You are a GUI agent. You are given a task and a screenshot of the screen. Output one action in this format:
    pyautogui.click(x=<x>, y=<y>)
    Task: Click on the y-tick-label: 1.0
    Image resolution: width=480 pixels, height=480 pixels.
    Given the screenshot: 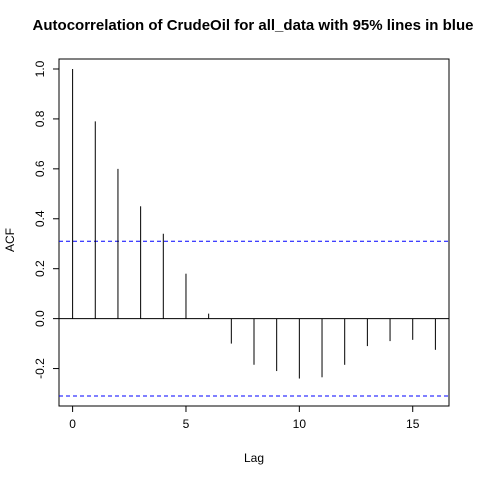 What is the action you would take?
    pyautogui.click(x=40, y=68)
    